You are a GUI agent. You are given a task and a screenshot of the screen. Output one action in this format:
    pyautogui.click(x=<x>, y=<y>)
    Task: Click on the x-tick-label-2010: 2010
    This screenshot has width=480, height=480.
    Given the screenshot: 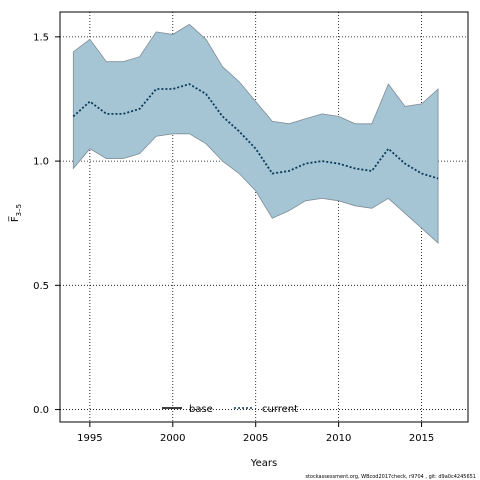 What is the action you would take?
    pyautogui.click(x=338, y=438)
    